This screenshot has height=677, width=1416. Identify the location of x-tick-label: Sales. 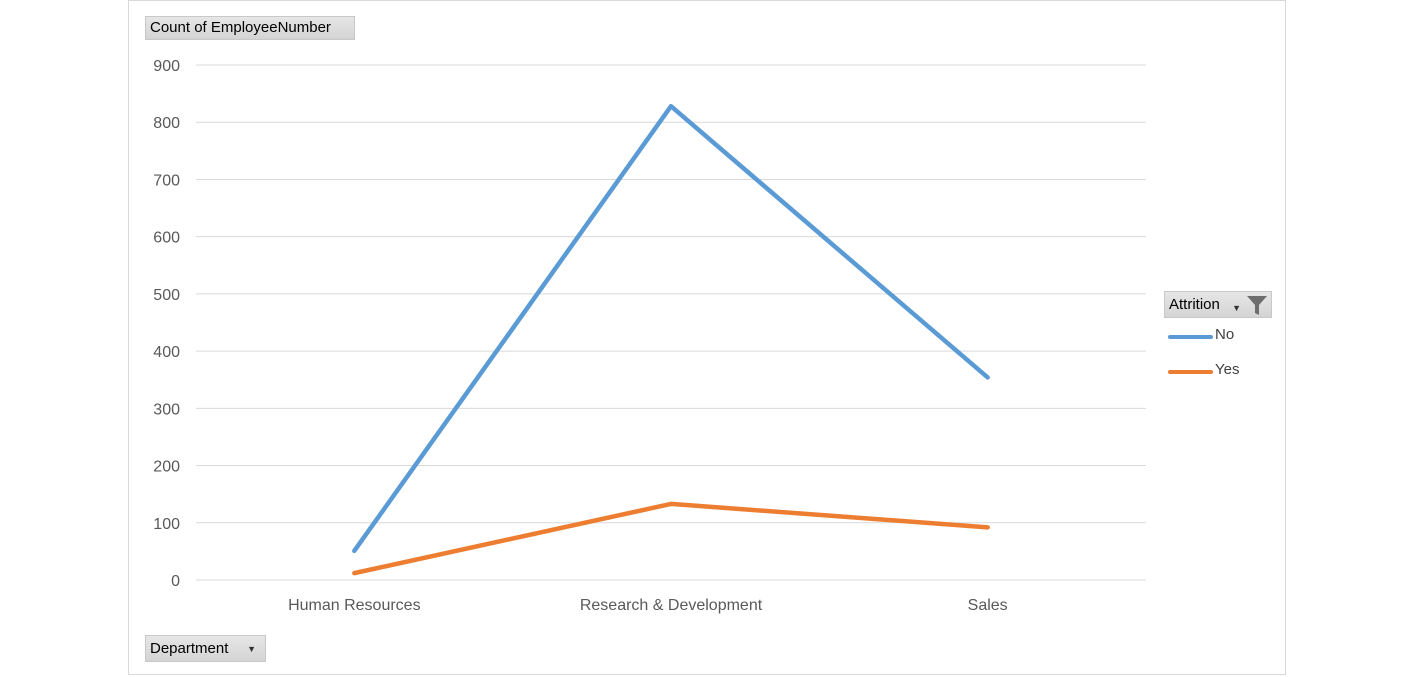
(988, 605).